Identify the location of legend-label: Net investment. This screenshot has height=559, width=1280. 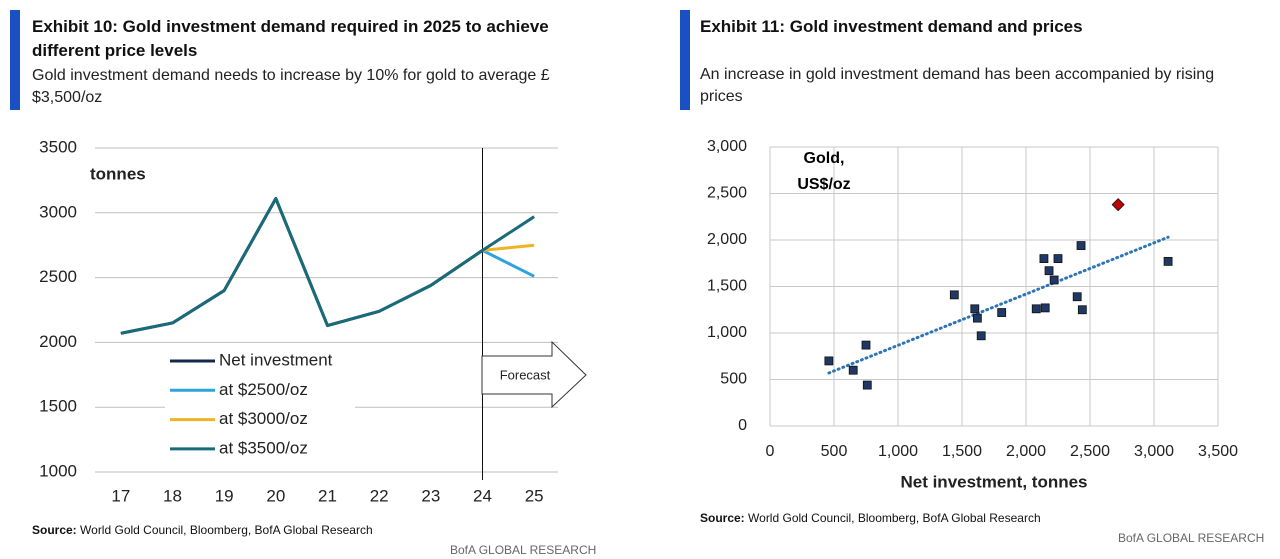
(276, 359).